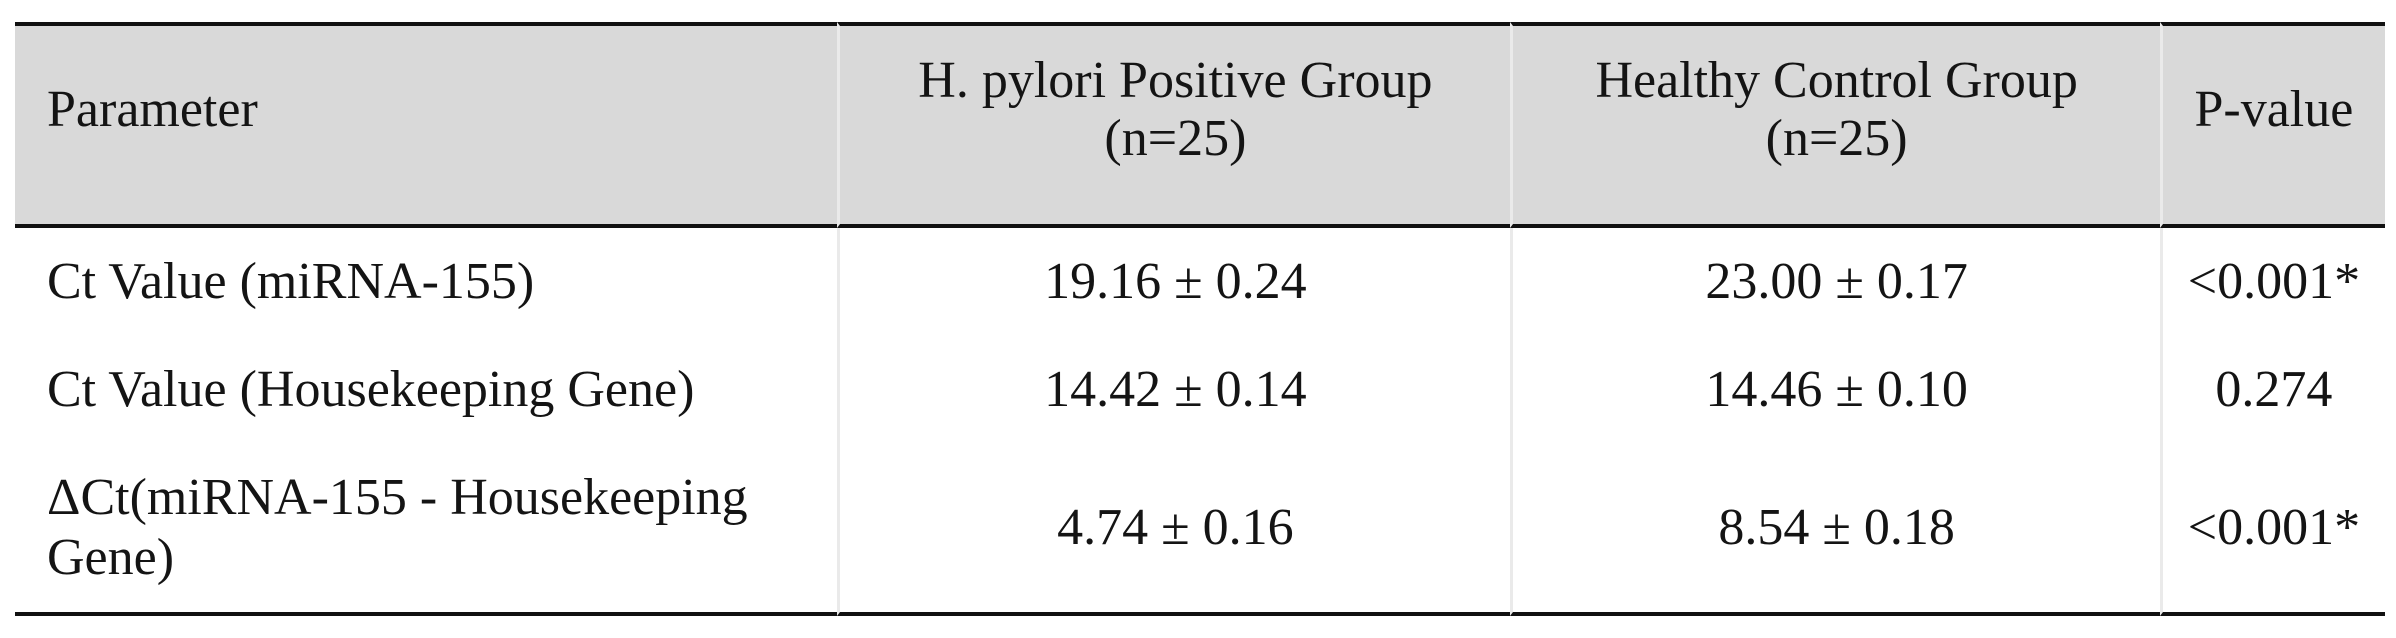 The image size is (2396, 638). I want to click on p-value-cell: 0.274, so click(2272, 390).